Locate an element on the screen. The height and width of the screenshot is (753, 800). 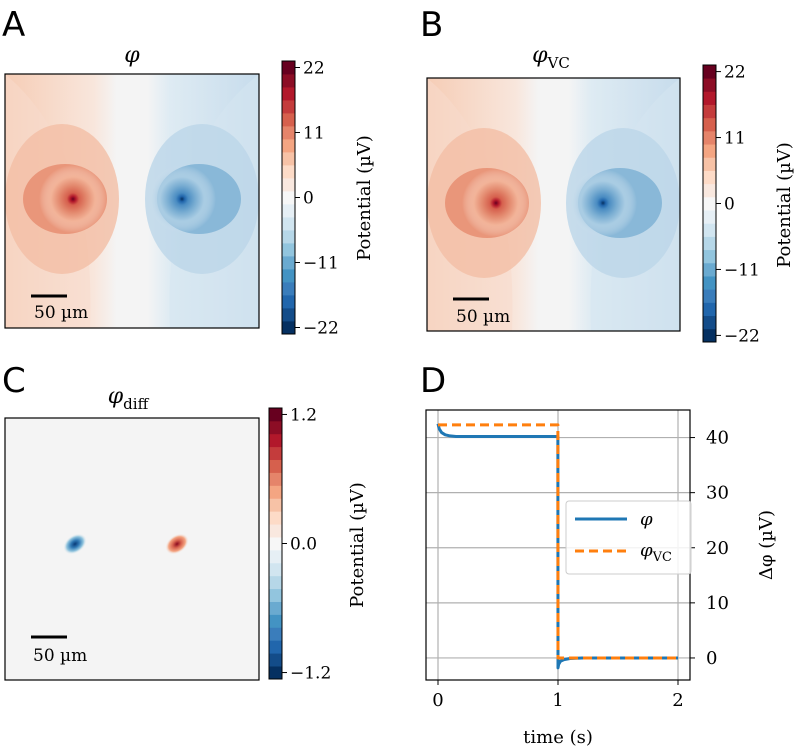
panel-d-legend: φ φVC is located at coordinates (628, 537).